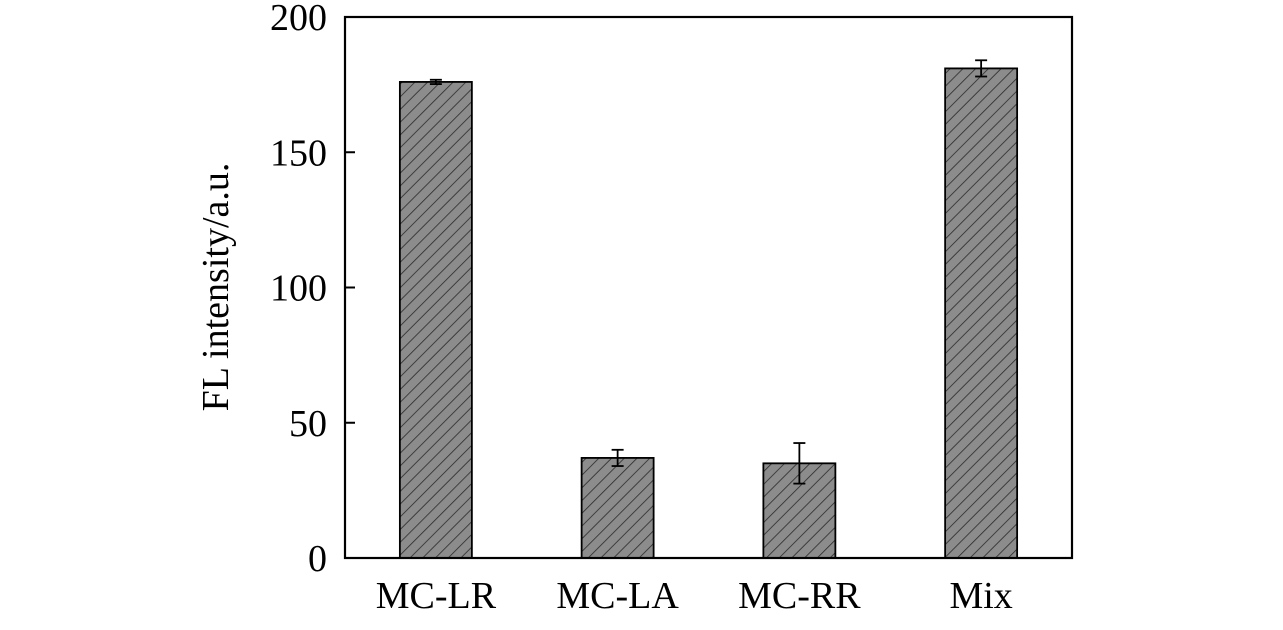 The height and width of the screenshot is (630, 1283). Describe the element at coordinates (980, 596) in the screenshot. I see `x-tick-label: Mix` at that location.